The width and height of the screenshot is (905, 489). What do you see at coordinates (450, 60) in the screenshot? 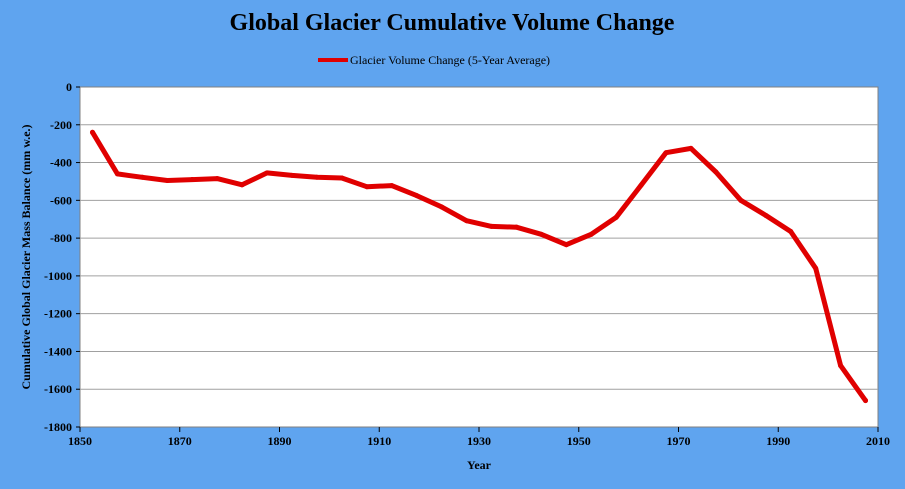
I see `legend-label: Glacier Volume Change (5-Year Average)` at bounding box center [450, 60].